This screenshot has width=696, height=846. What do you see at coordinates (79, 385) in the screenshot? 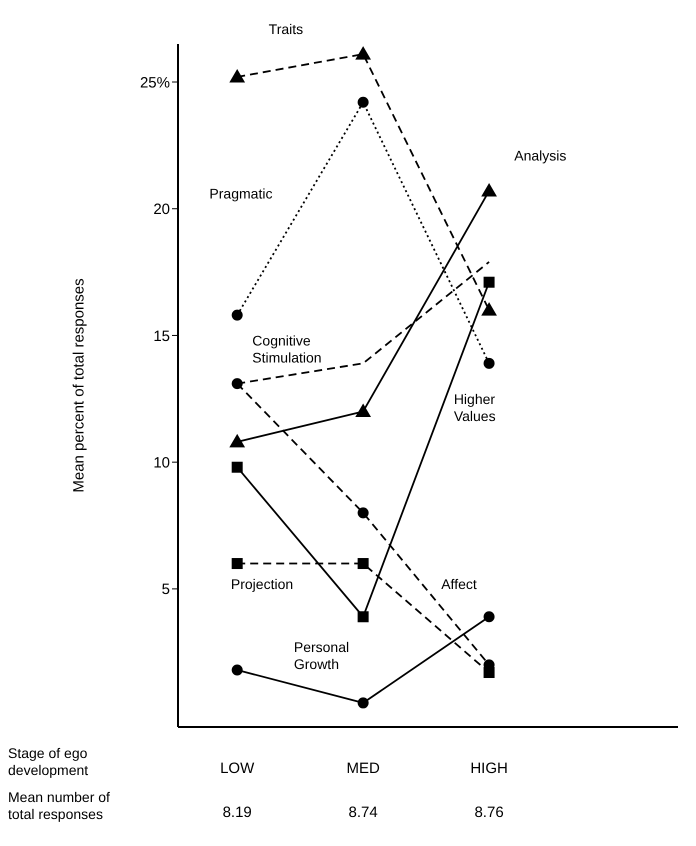
I see `y-axis-title: Mean percent of total responses` at bounding box center [79, 385].